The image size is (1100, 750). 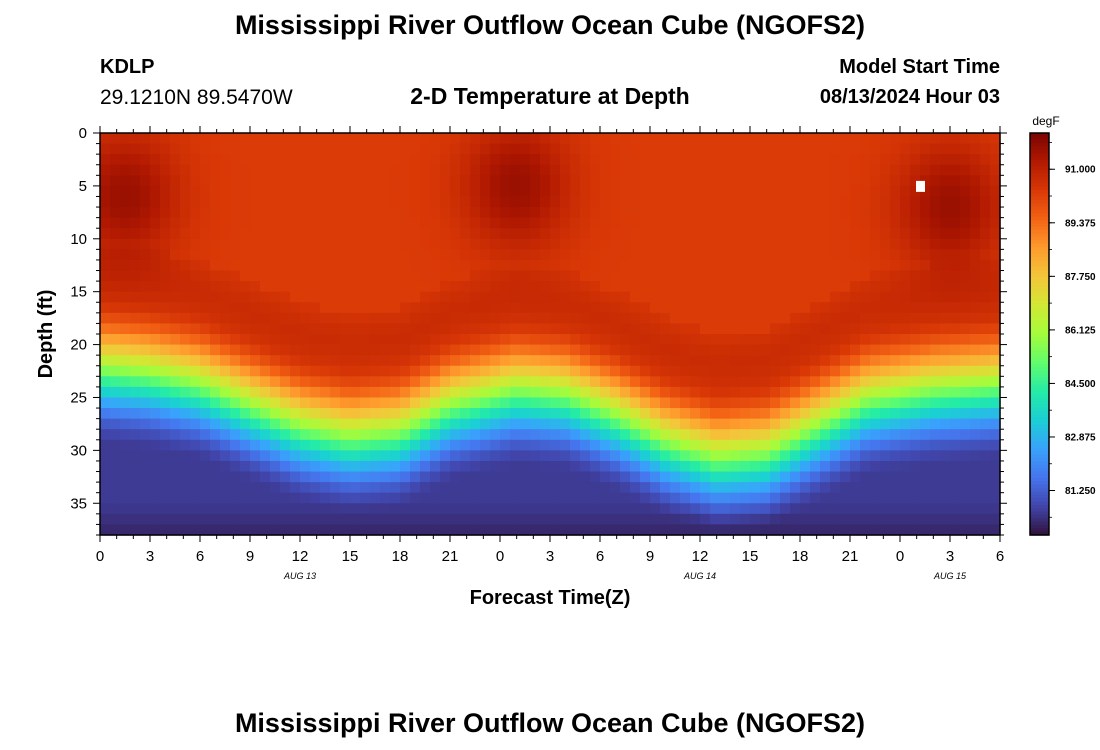 I want to click on plot-title: 2-D Temperature at Depth, so click(x=550, y=96).